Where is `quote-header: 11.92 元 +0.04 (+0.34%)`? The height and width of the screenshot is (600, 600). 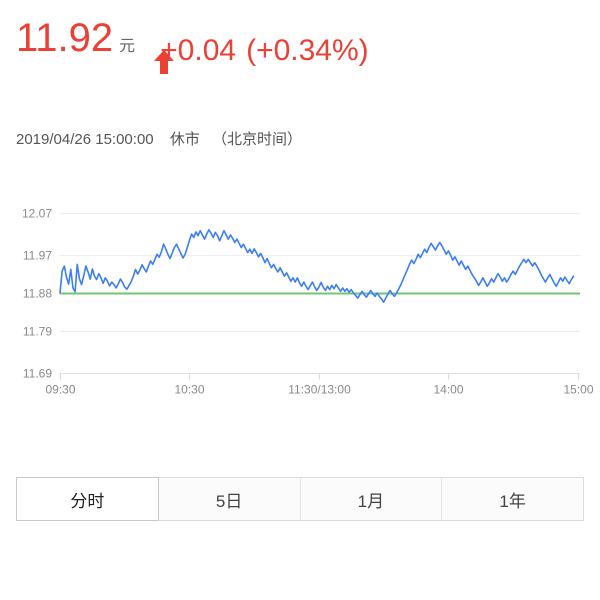
quote-header: 11.92 元 +0.04 (+0.34%) is located at coordinates (192, 45).